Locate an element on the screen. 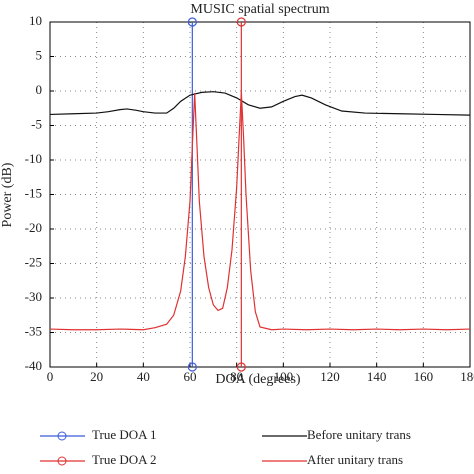  legend-label: True DOA 2 is located at coordinates (124, 459).